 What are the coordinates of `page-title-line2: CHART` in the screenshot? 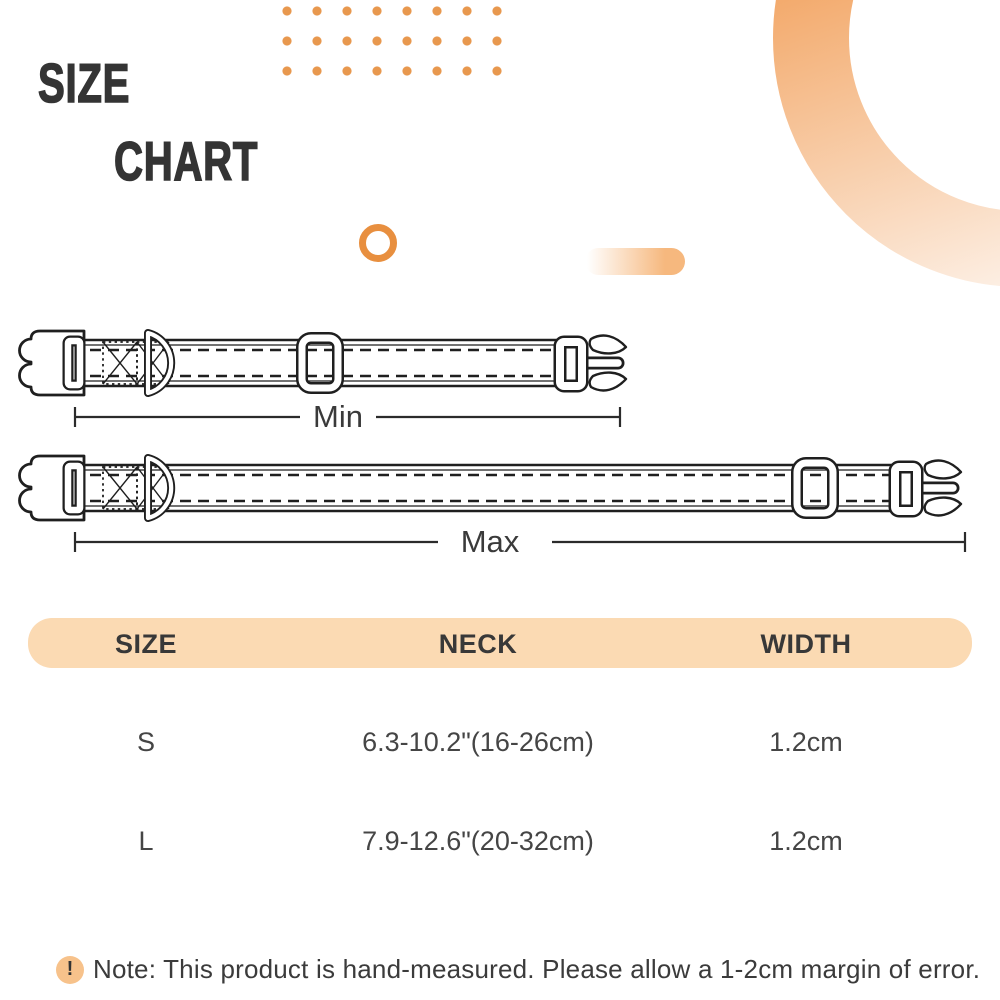 It's located at (186, 161).